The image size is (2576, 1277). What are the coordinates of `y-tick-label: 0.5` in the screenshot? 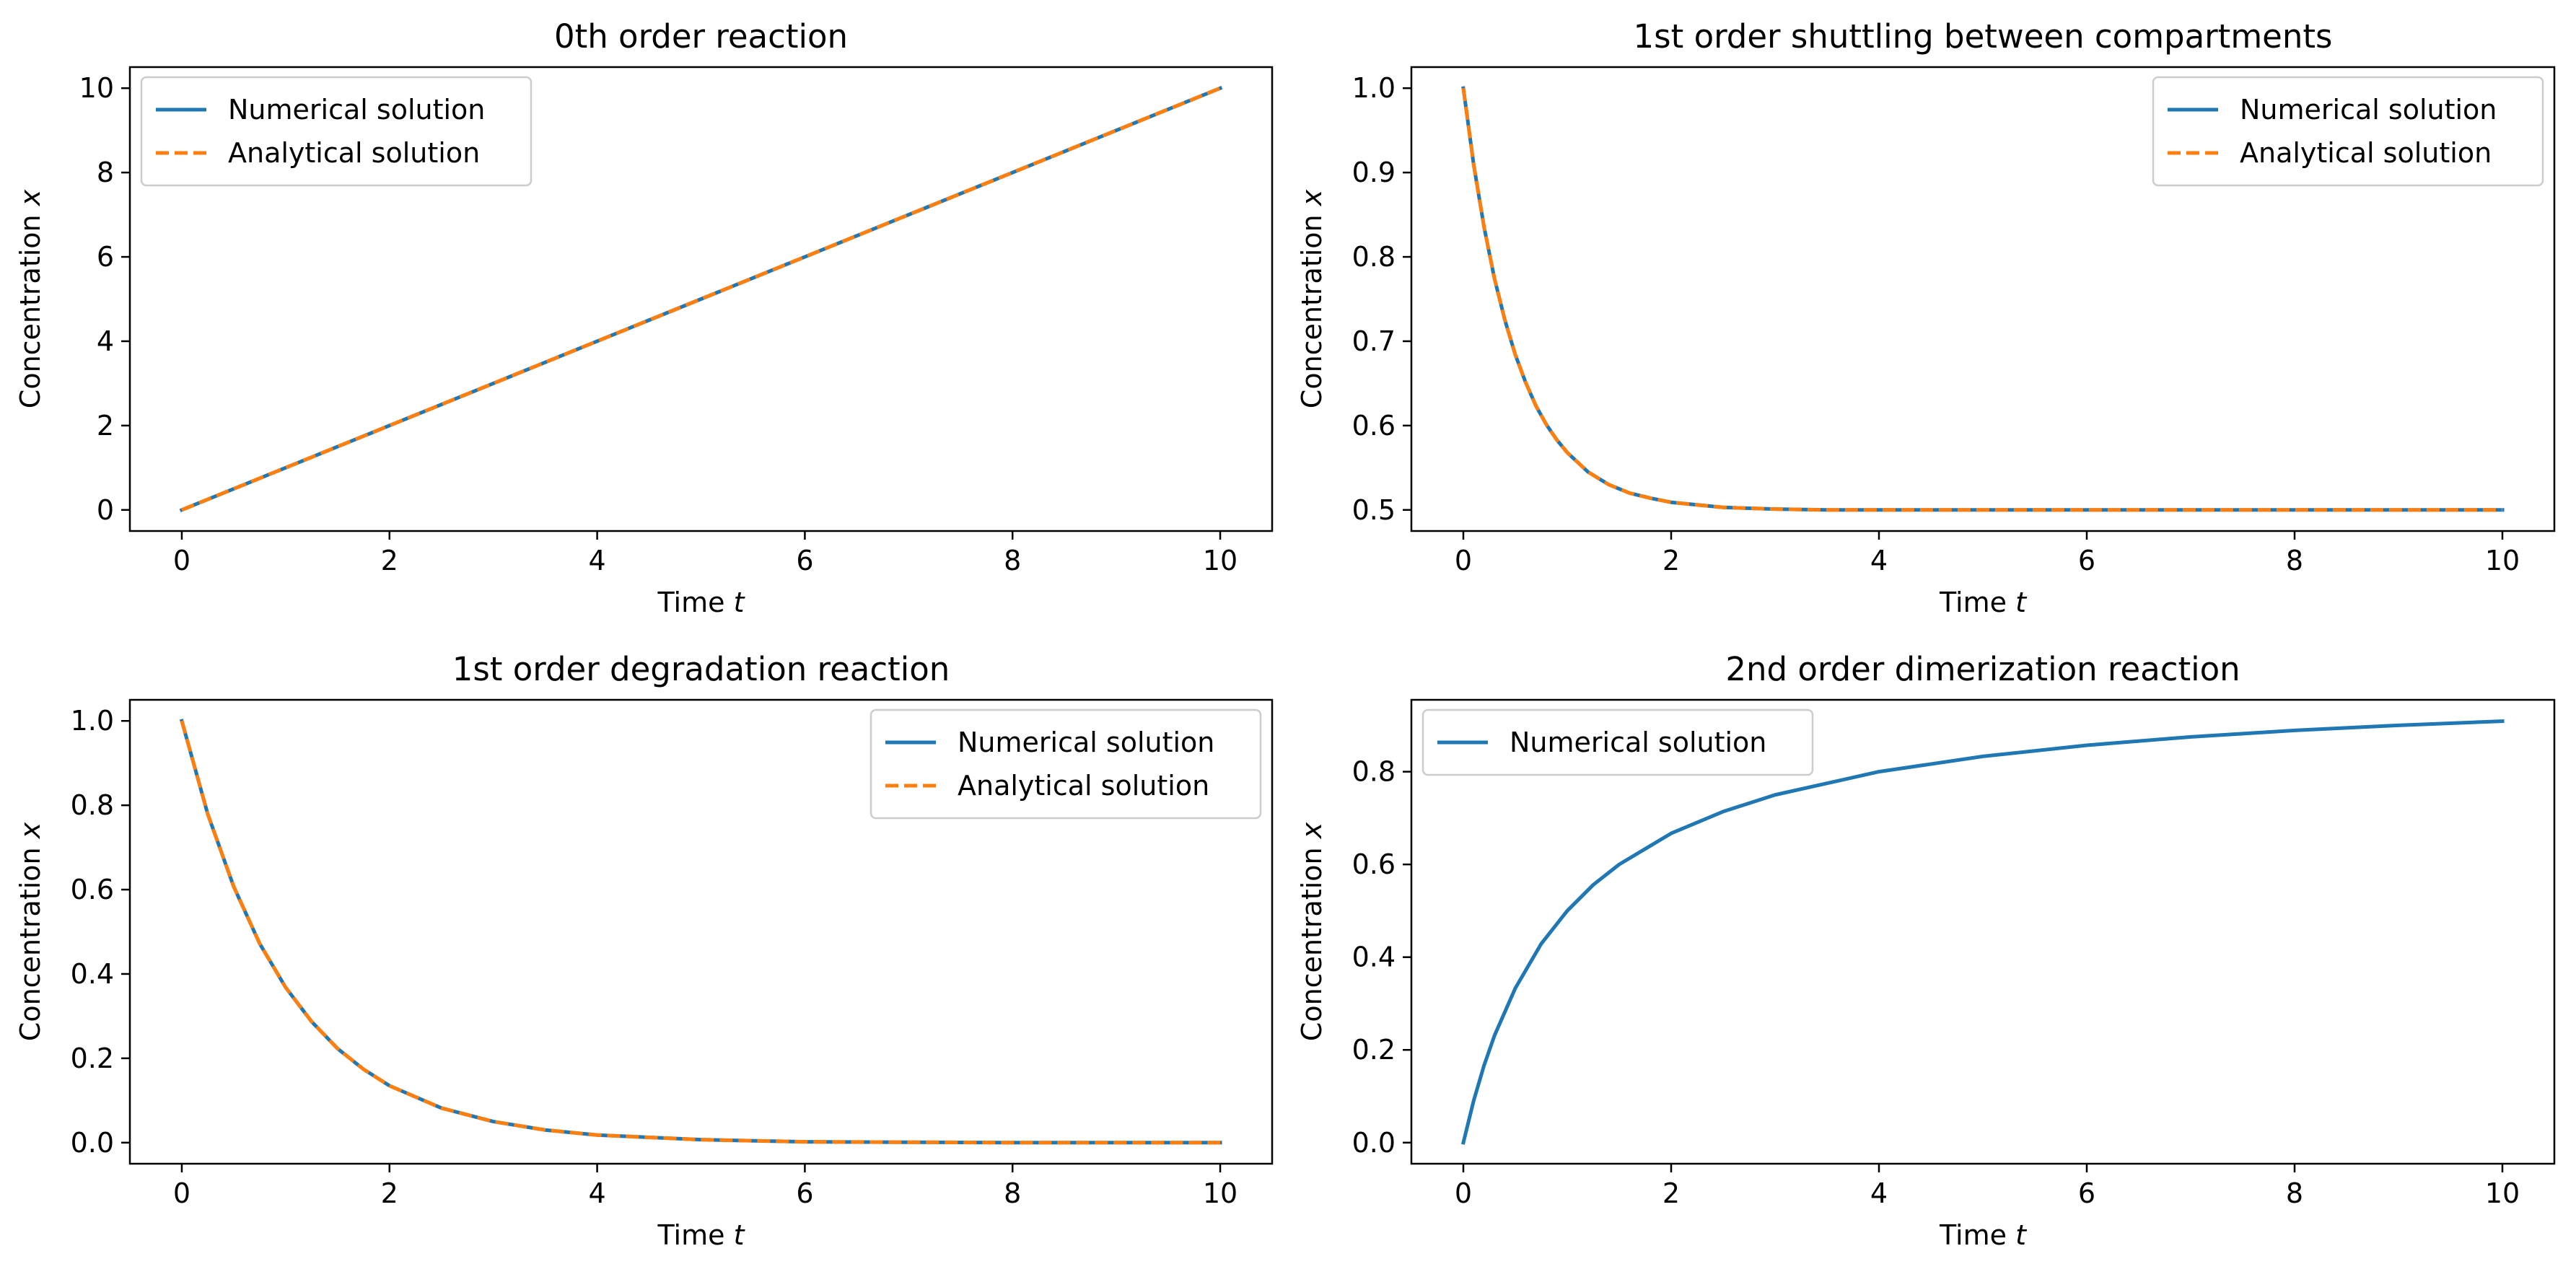 It's located at (1374, 510).